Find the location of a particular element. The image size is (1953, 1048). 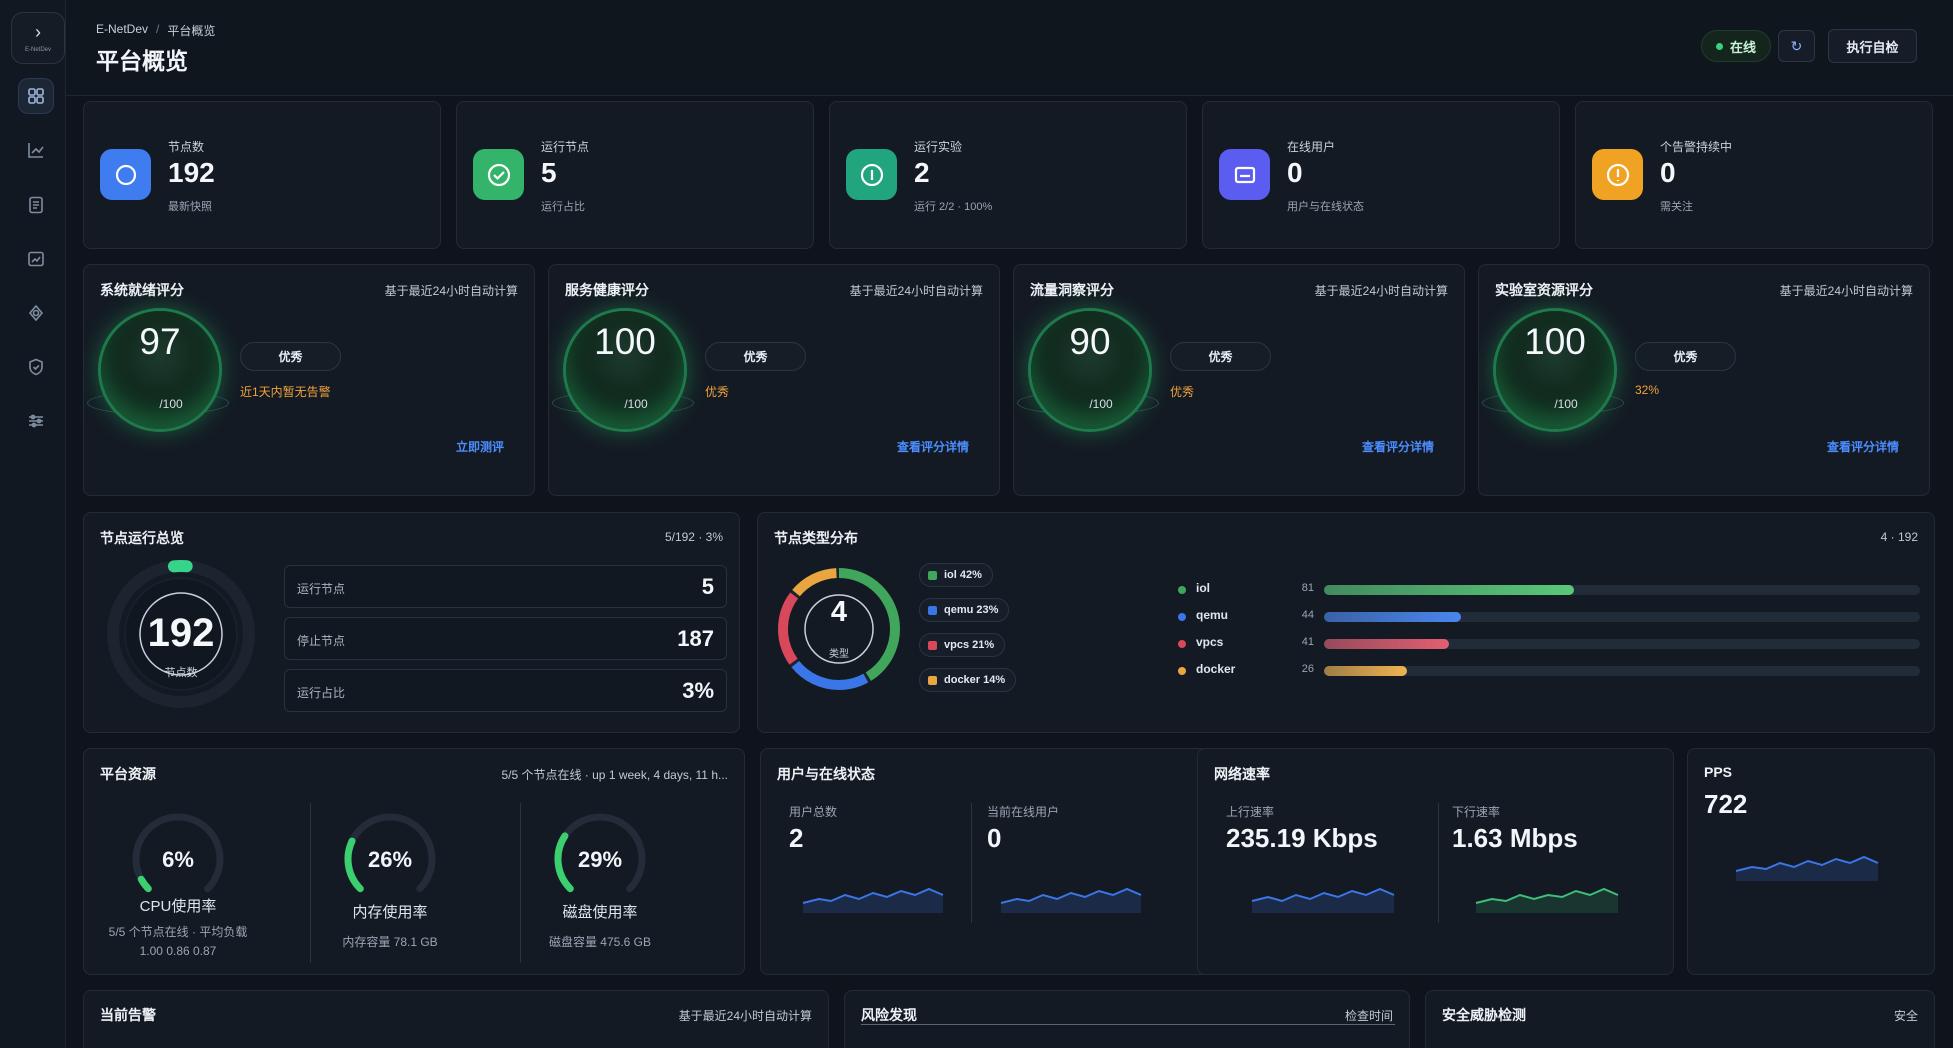

users-title: 用户与在线状态 is located at coordinates (826, 774).